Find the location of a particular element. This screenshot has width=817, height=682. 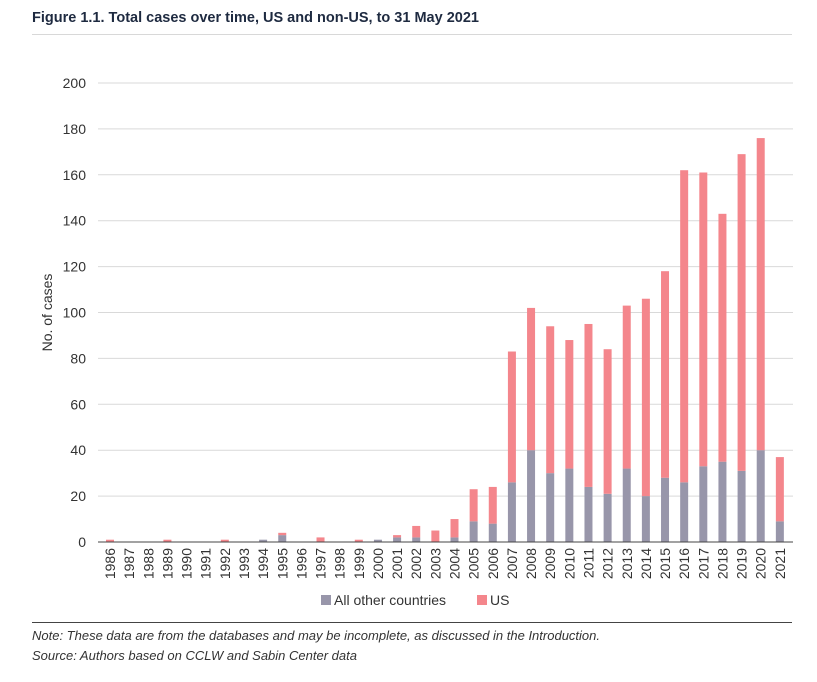

bar-other-2018 is located at coordinates (722, 501).